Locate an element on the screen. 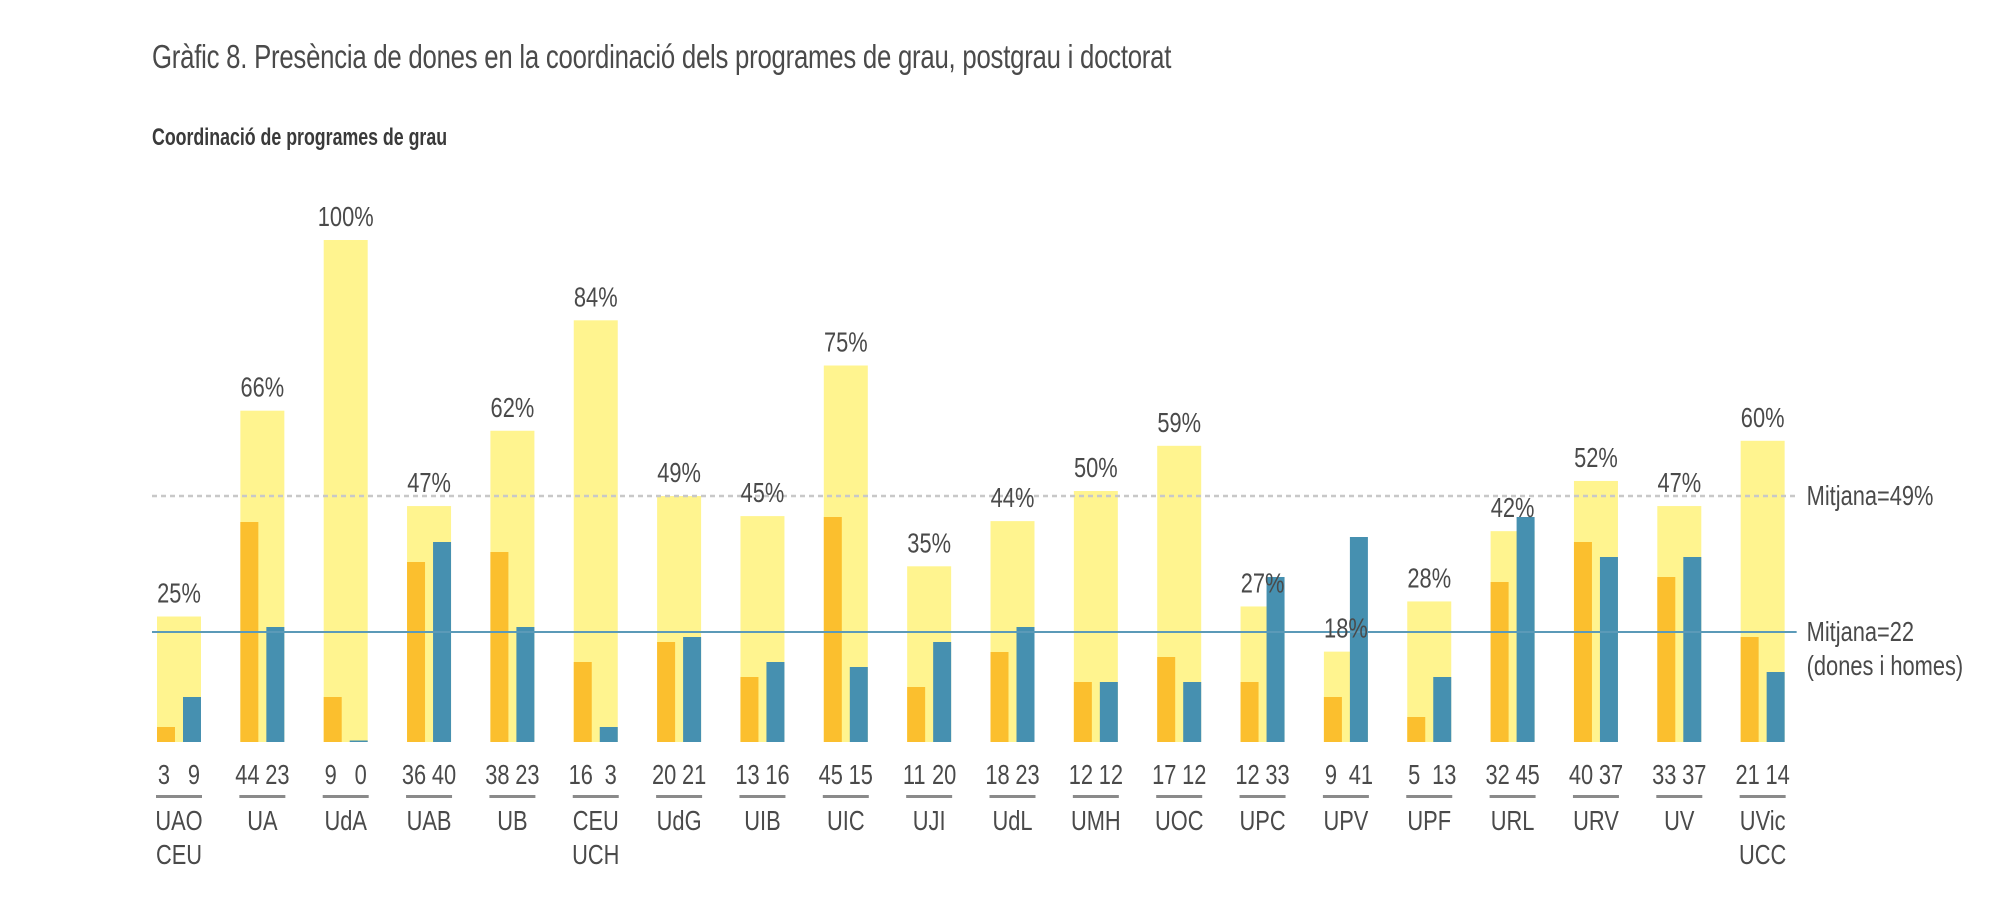 The width and height of the screenshot is (2000, 914). men-count-label: 41 is located at coordinates (1361, 774).